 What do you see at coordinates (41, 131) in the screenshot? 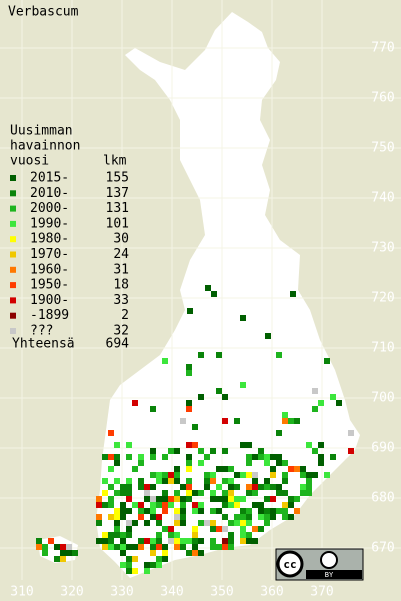
I see `legend-heading: Uusimman` at bounding box center [41, 131].